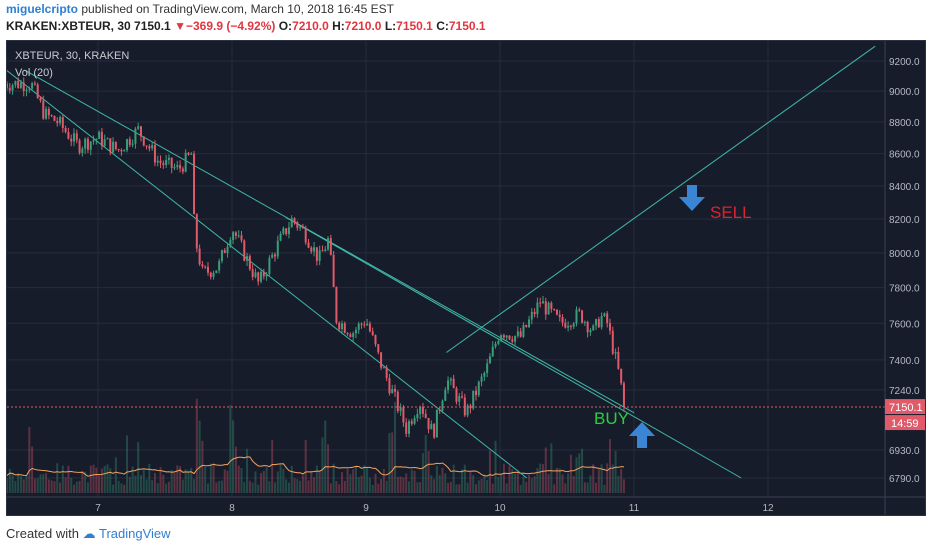  Describe the element at coordinates (466, 505) in the screenshot. I see `time-axis: 7 8 9 10 11 12` at that location.